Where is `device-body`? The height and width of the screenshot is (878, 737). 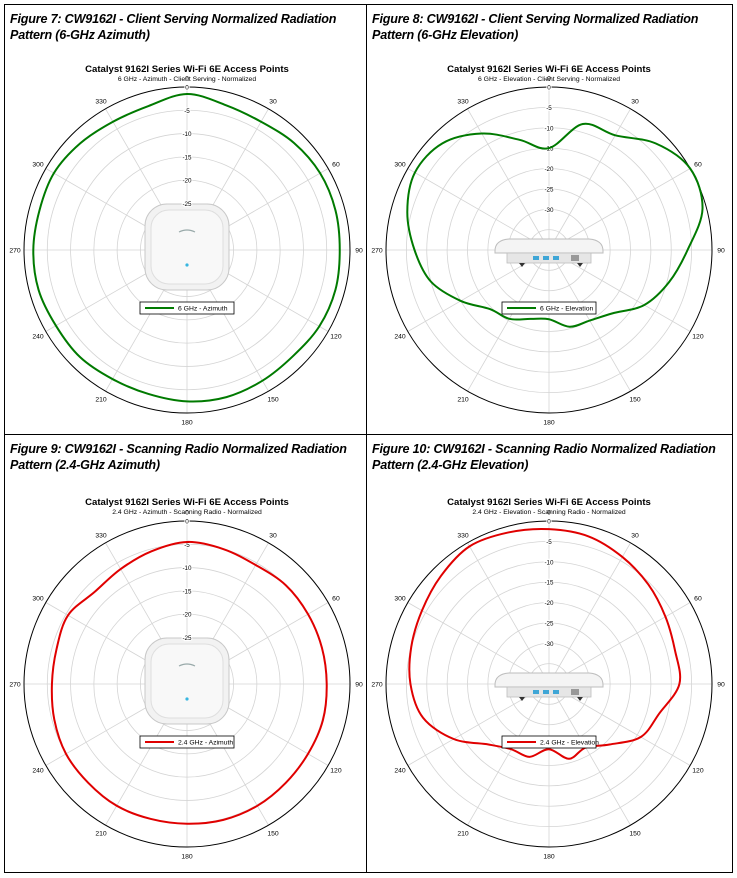
device-body is located at coordinates (549, 246).